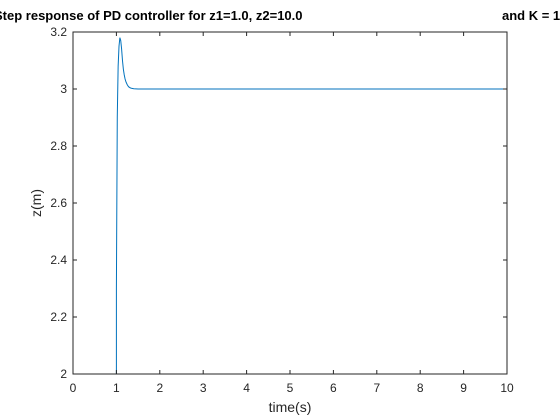  Describe the element at coordinates (420, 388) in the screenshot. I see `x-tick-label: 8` at that location.